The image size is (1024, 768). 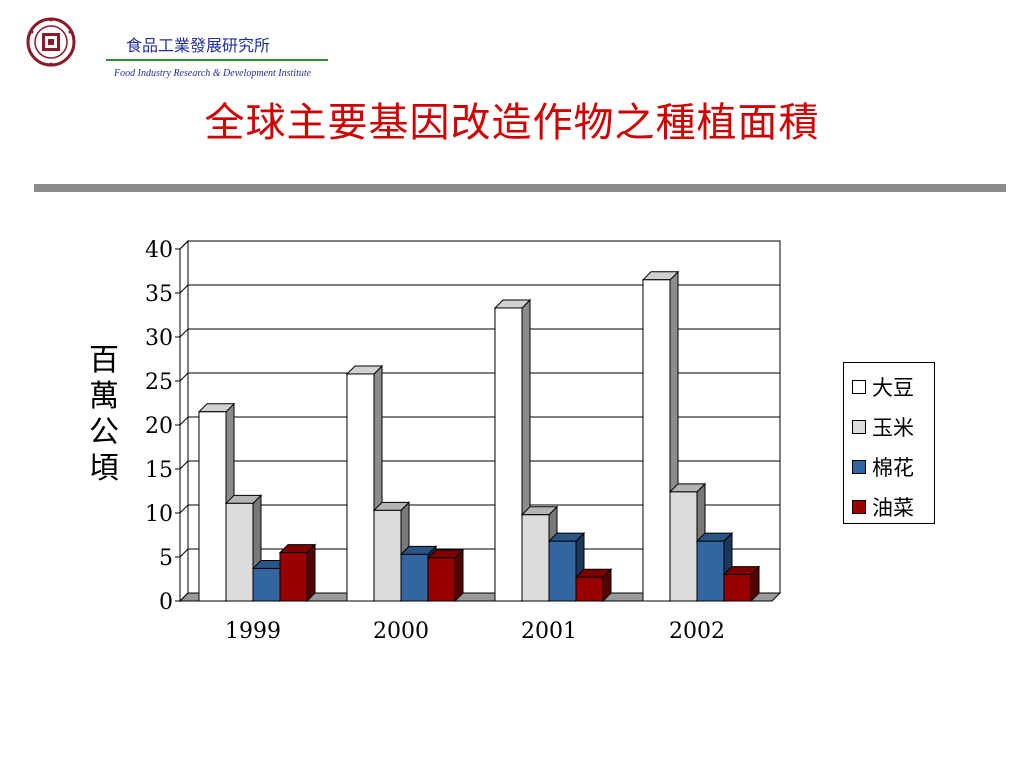 I want to click on header-underline, so click(x=217, y=60).